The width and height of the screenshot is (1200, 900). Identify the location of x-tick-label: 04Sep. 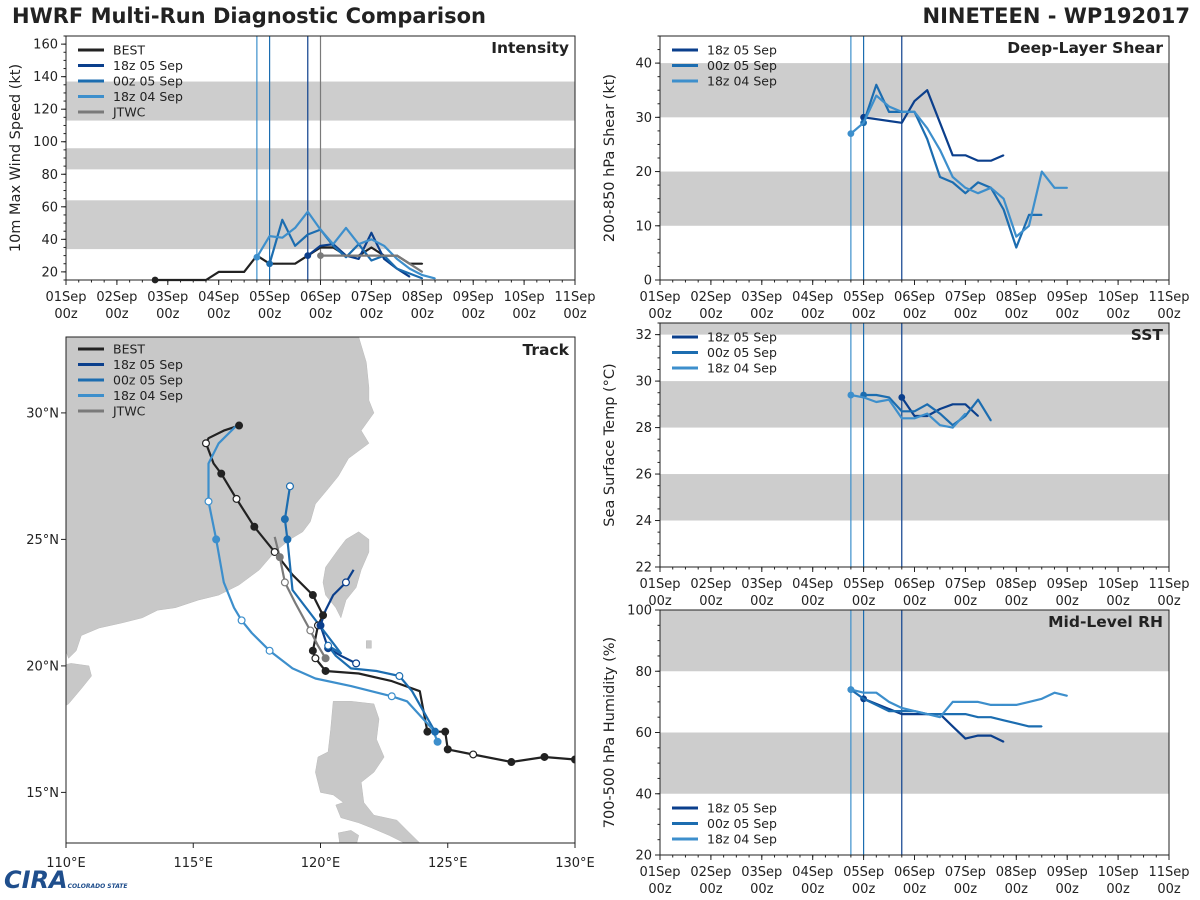
(218, 297).